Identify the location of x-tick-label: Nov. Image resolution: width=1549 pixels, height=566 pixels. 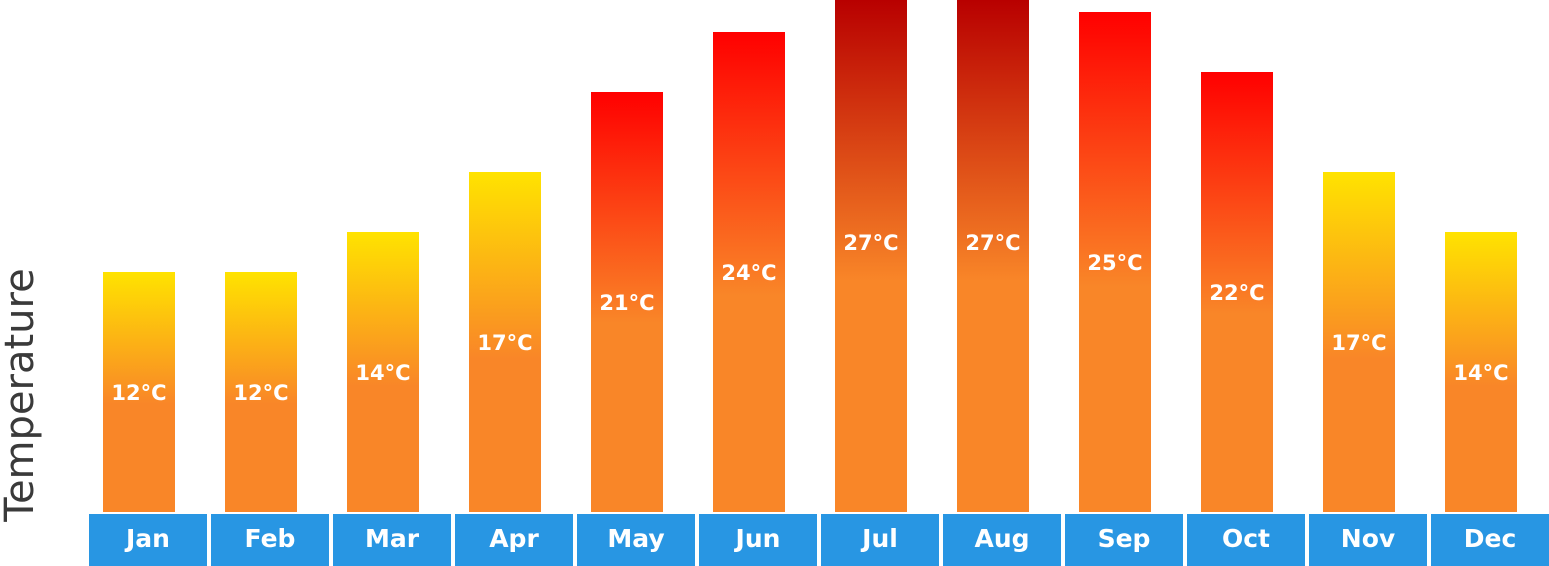
(1368, 538).